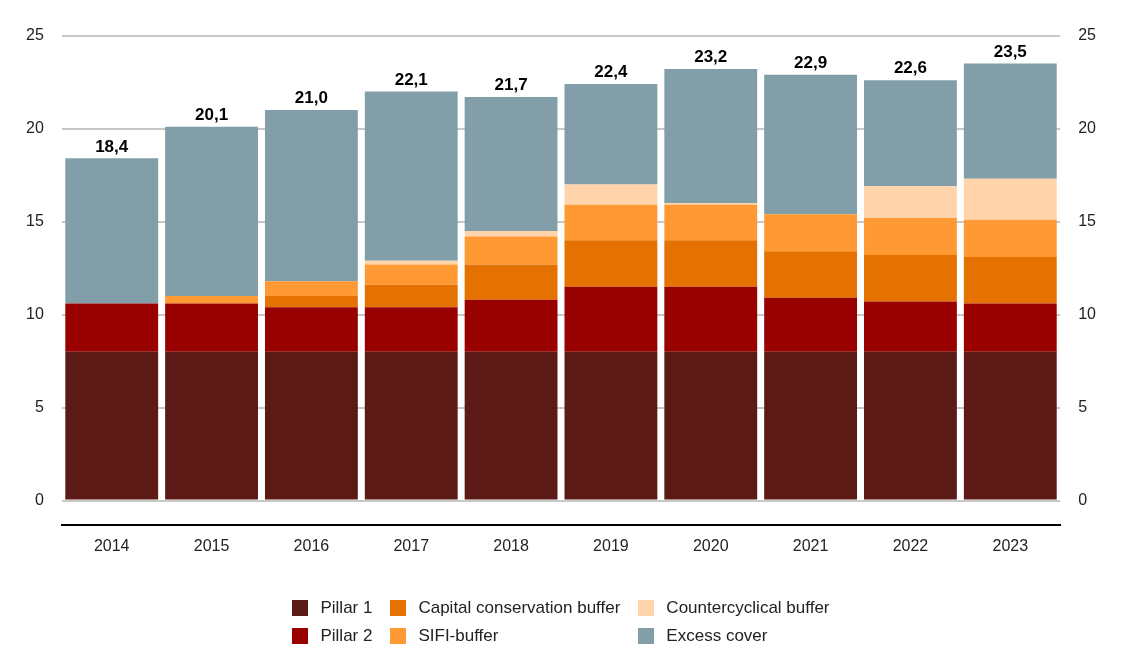 This screenshot has height=666, width=1122. What do you see at coordinates (1010, 51) in the screenshot?
I see `total-label: 23,5` at bounding box center [1010, 51].